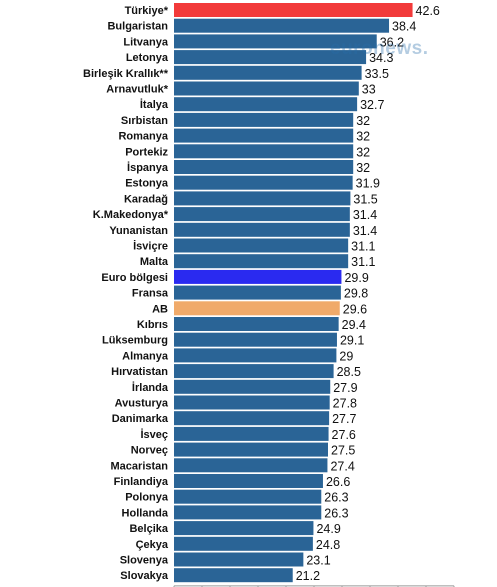 The height and width of the screenshot is (587, 497). What do you see at coordinates (381, 58) in the screenshot?
I see `value-label: 34.3` at bounding box center [381, 58].